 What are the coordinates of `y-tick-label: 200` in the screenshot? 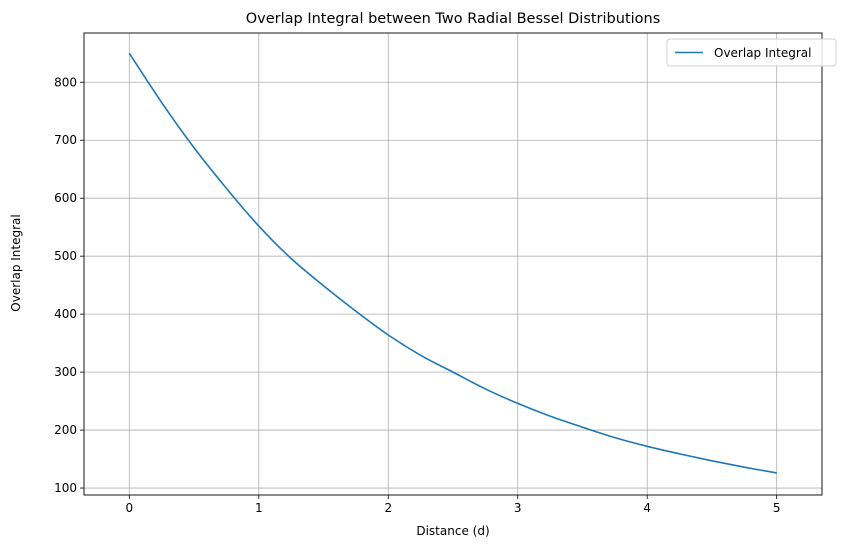 It's located at (65, 430).